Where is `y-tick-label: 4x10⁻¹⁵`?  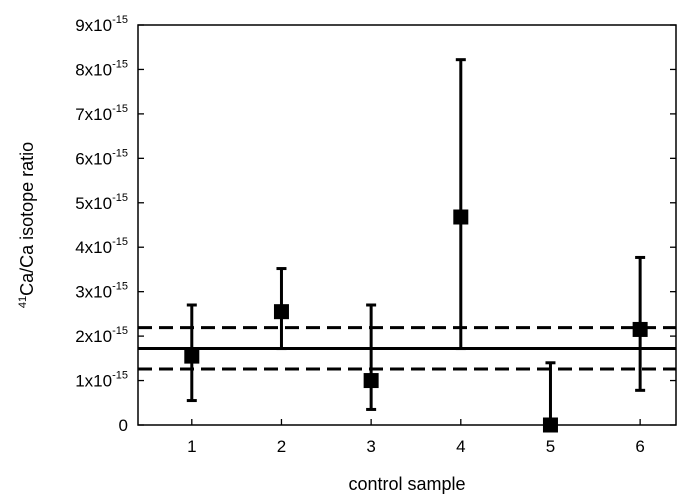 y-tick-label: 4x10⁻¹⁵ is located at coordinates (101, 246).